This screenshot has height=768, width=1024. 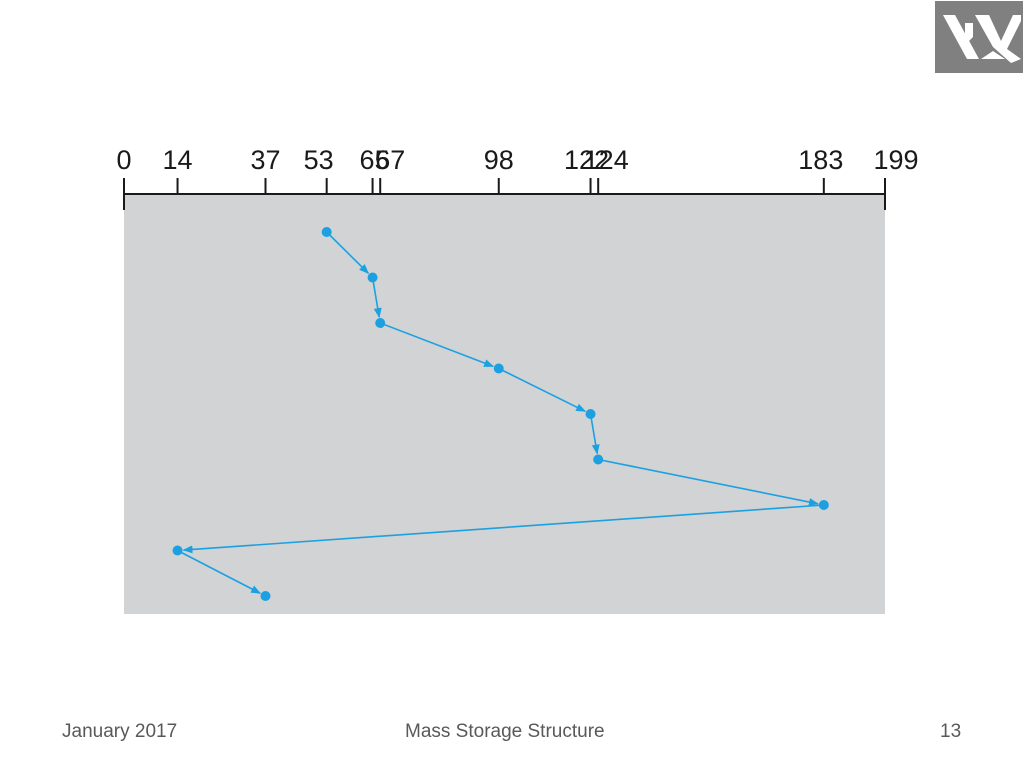 What do you see at coordinates (586, 160) in the screenshot?
I see `axis-tick-label: 122` at bounding box center [586, 160].